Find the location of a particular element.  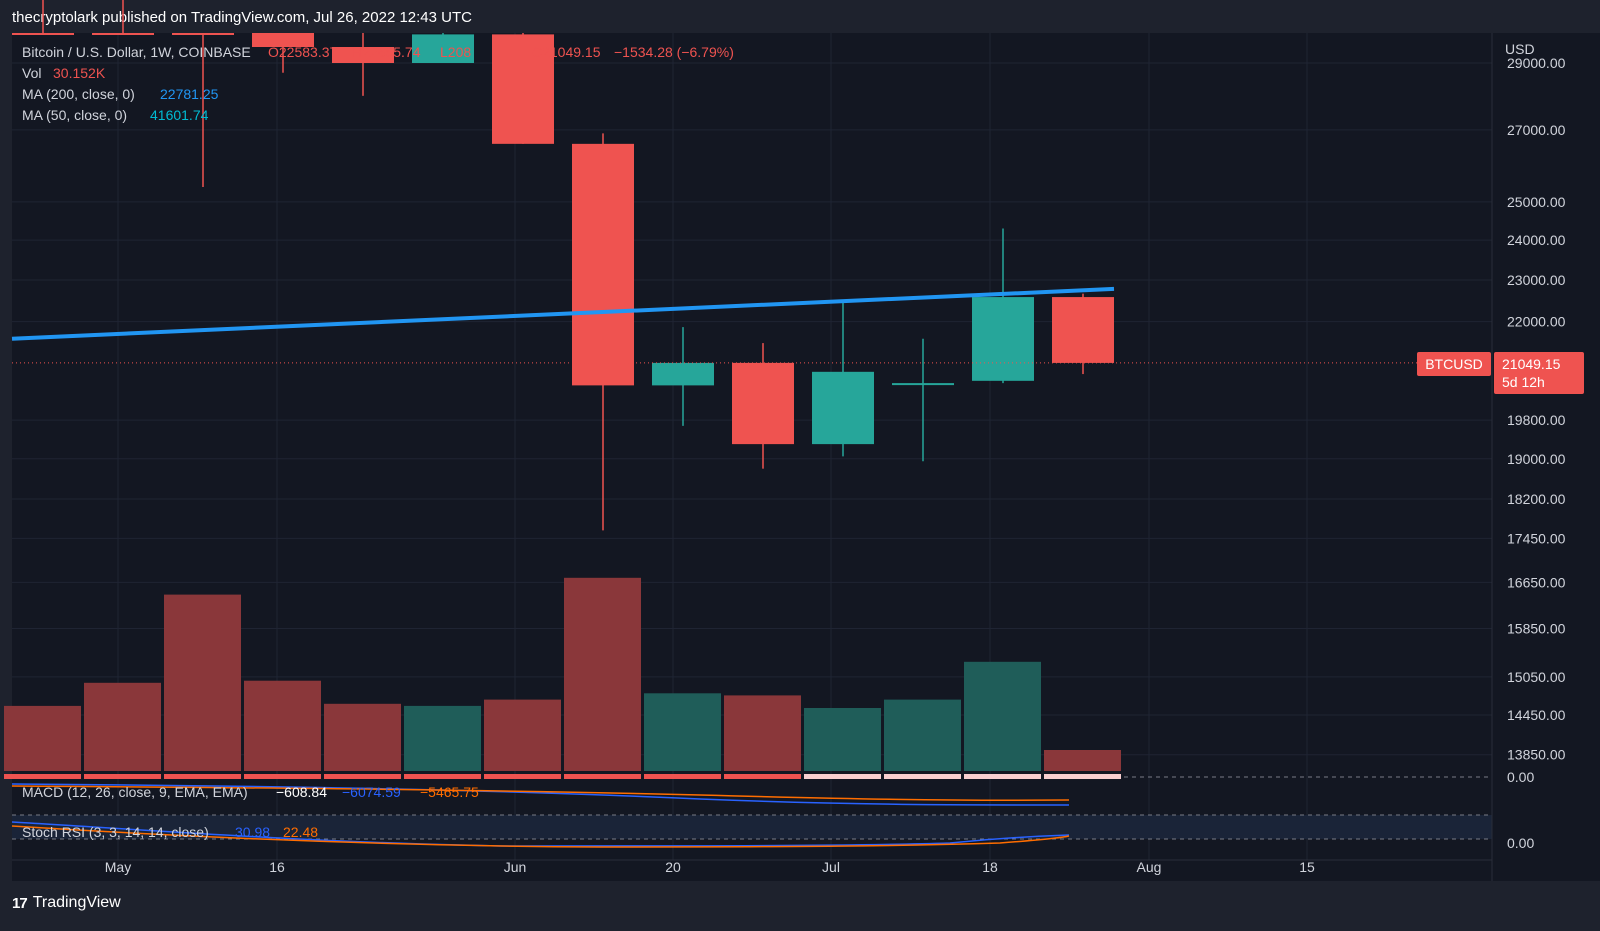

price-tick-label: 15050.00 is located at coordinates (1536, 677).